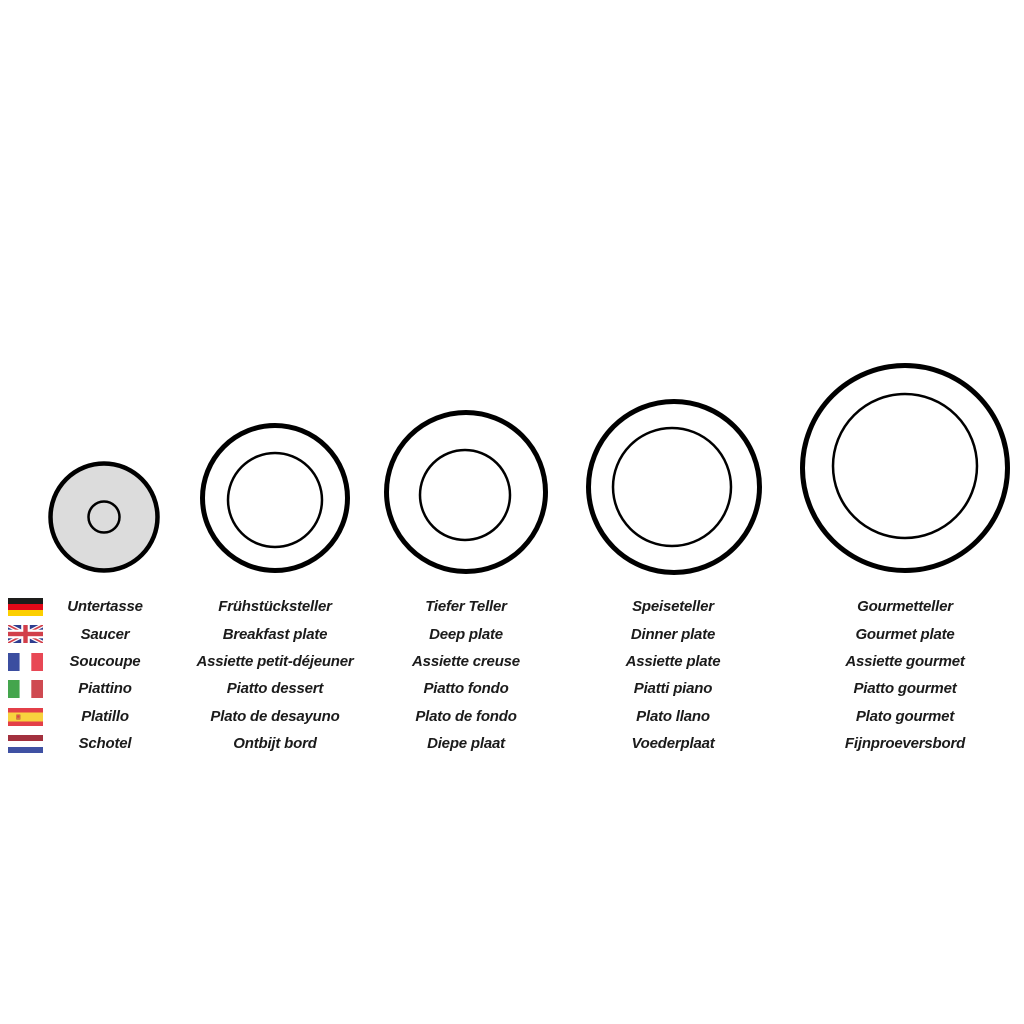 The width and height of the screenshot is (1024, 1024). I want to click on plate-label: Speiseteller, so click(673, 607).